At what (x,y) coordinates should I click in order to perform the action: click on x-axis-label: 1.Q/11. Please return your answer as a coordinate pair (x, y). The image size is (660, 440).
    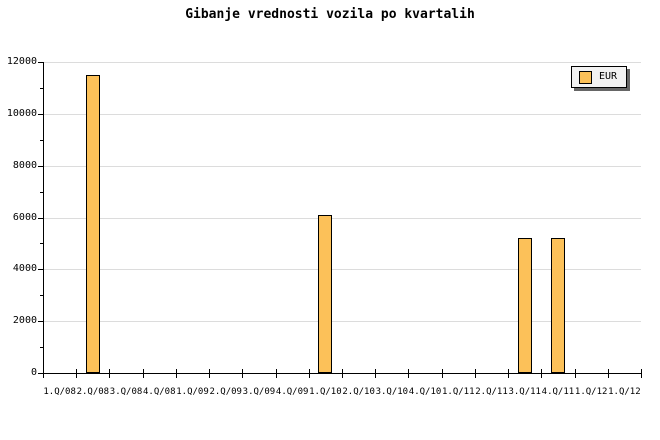
    Looking at the image, I should click on (458, 392).